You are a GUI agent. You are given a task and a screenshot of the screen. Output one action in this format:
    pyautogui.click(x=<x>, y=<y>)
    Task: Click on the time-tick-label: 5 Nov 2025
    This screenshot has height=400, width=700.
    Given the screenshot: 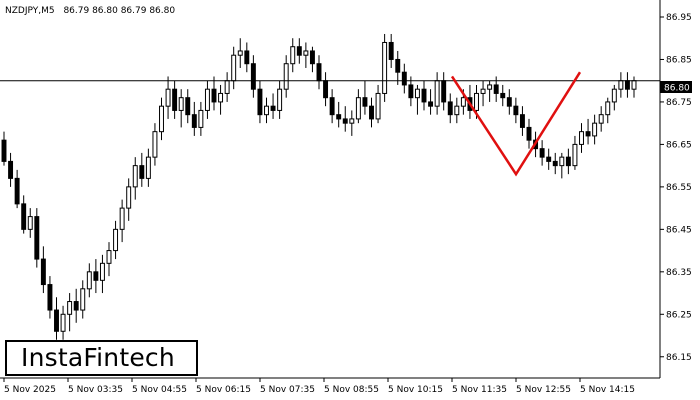 What is the action you would take?
    pyautogui.click(x=30, y=390)
    